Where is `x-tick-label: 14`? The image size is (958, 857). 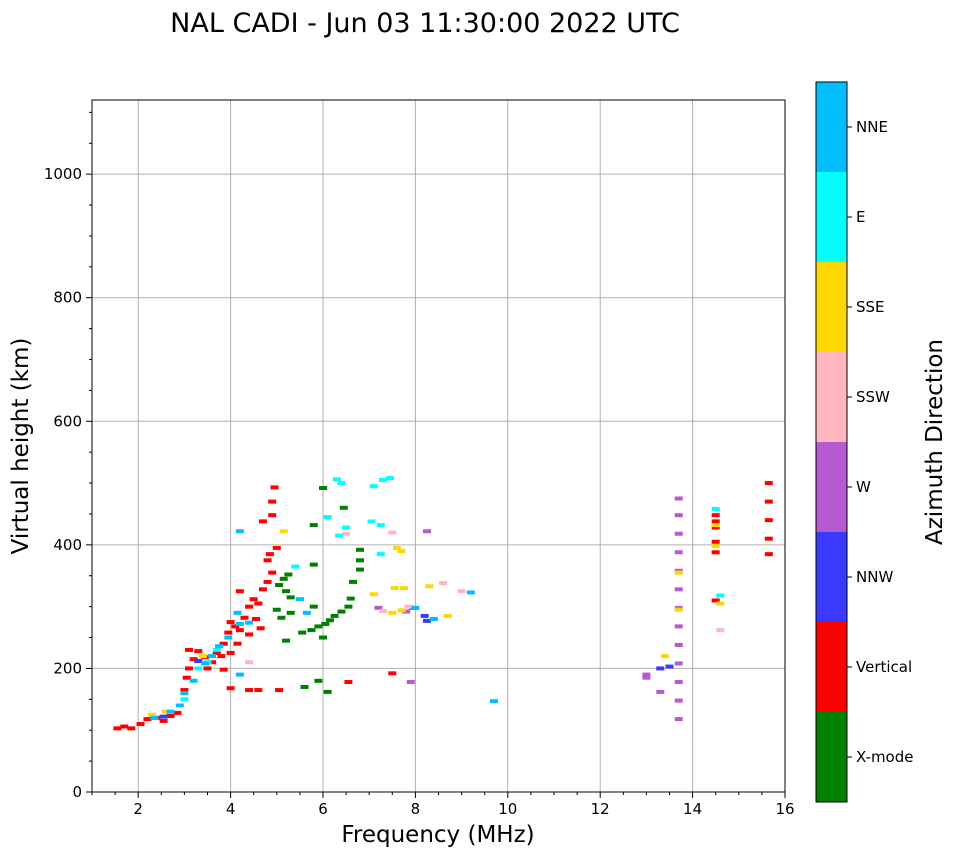
x-tick-label: 14 is located at coordinates (692, 809).